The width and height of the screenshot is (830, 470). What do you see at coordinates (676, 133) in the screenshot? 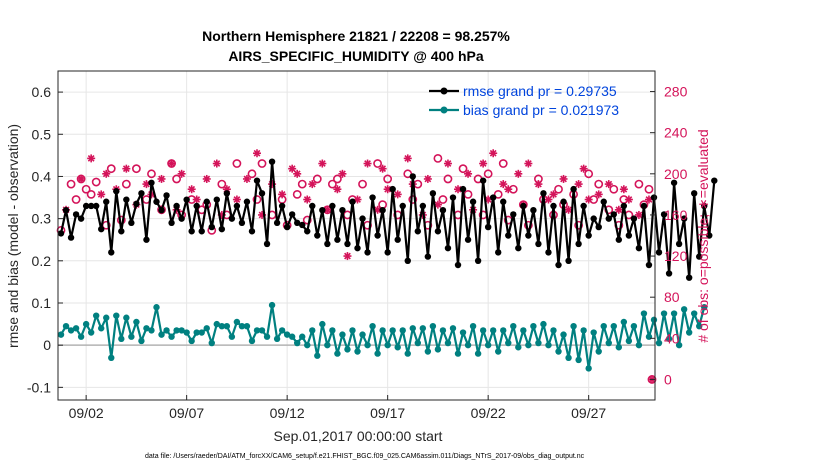
I see `y-right-tick-label: 240` at bounding box center [676, 133].